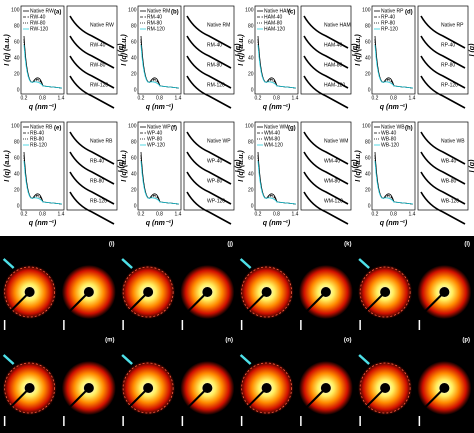 This screenshot has height=433, width=474. What do you see at coordinates (466, 341) in the screenshot?
I see `panel-label: (p)` at bounding box center [466, 341].